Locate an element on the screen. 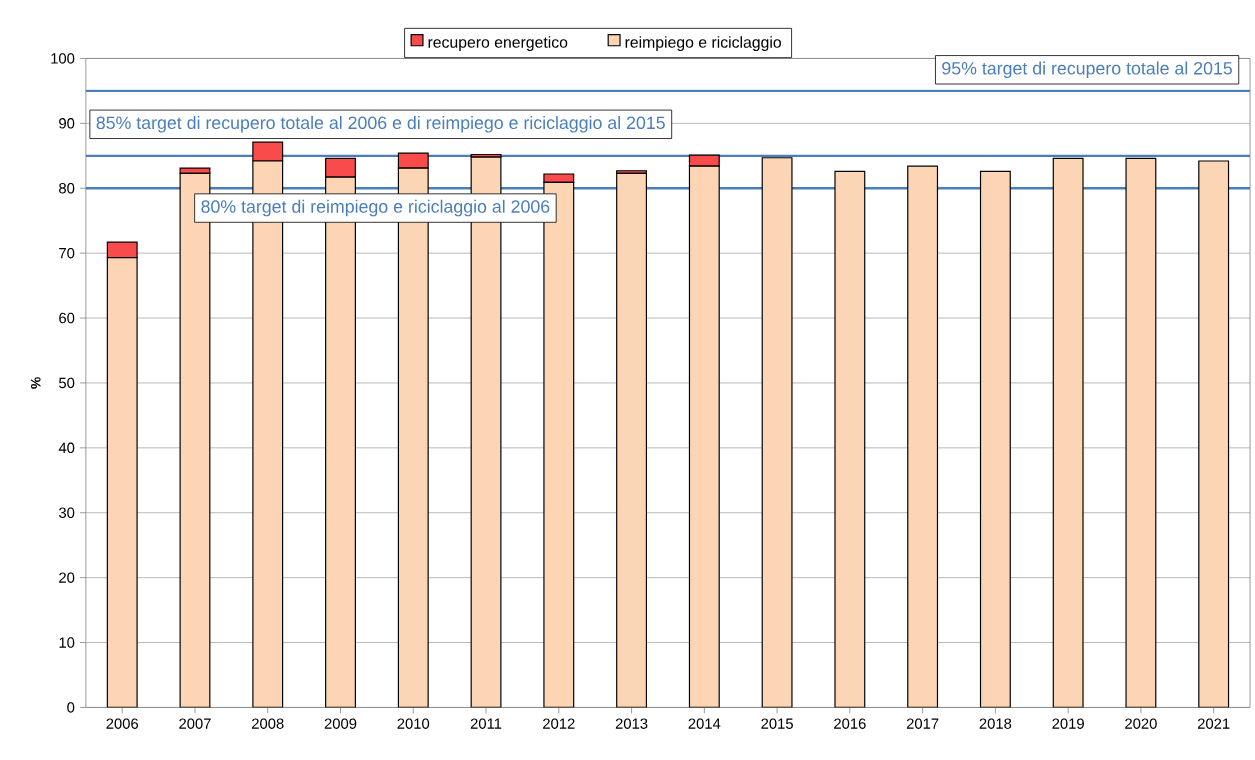 The width and height of the screenshot is (1255, 760). y-tick-label: 70 is located at coordinates (67, 253).